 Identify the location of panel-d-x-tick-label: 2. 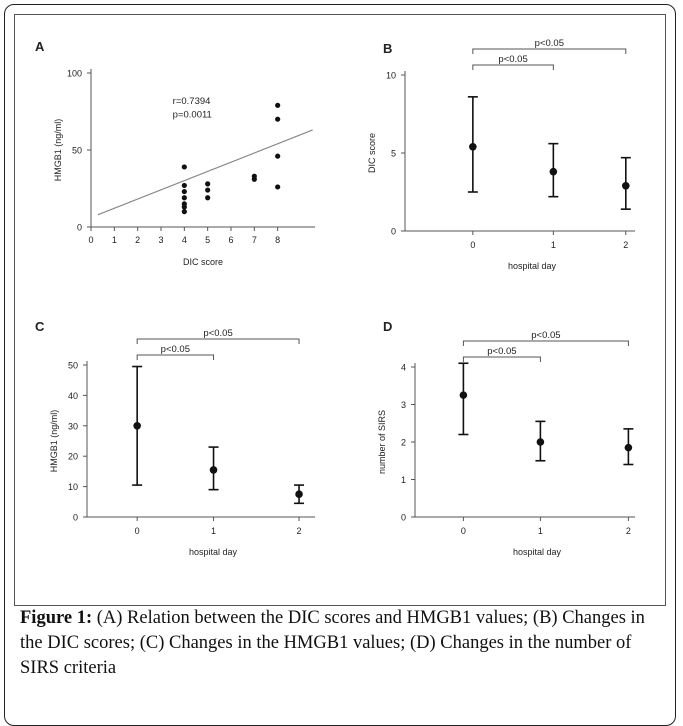
(628, 531).